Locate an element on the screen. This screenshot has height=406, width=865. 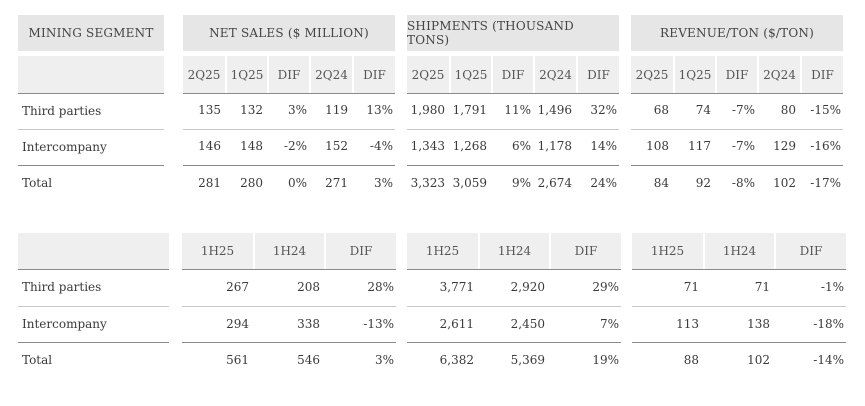
value-cell: -16% is located at coordinates (825, 146).